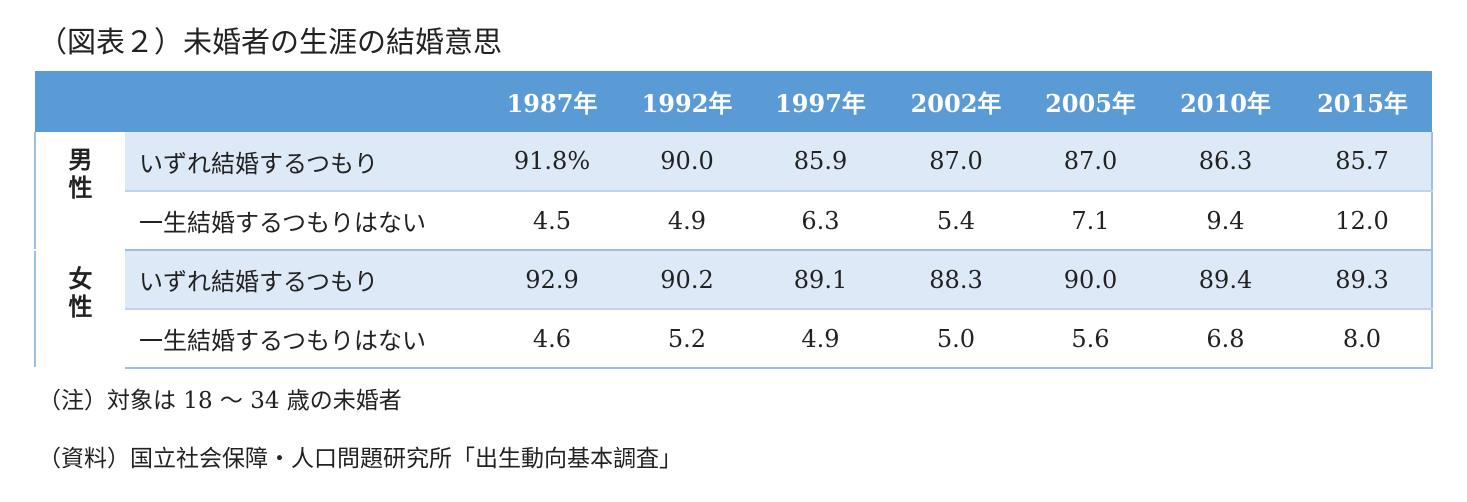 The width and height of the screenshot is (1467, 502). I want to click on table-cell: 6.3, so click(820, 221).